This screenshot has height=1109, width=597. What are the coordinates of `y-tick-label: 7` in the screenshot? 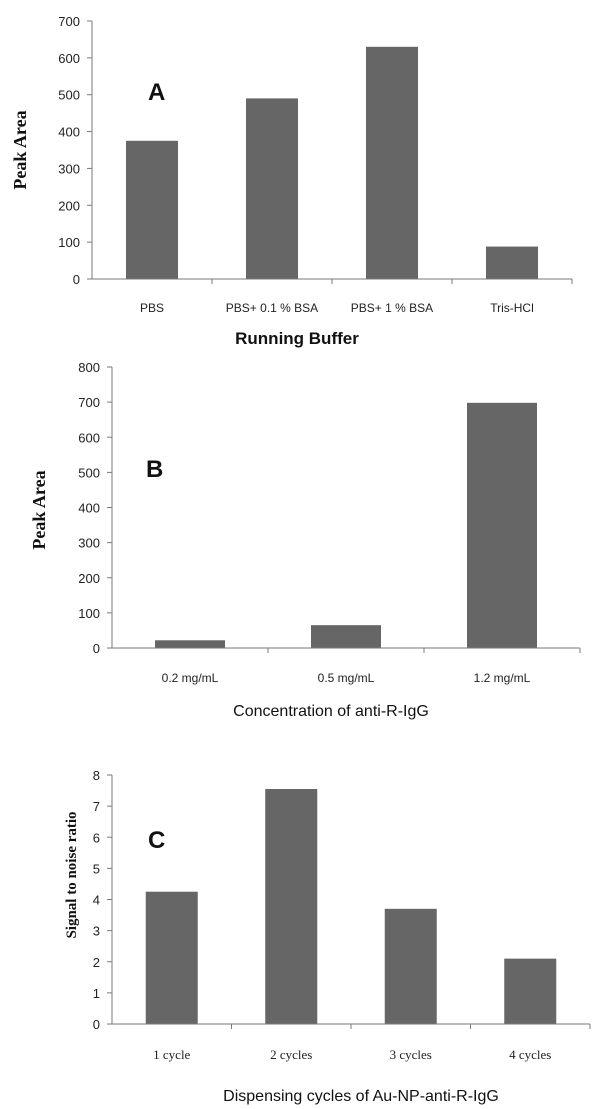 It's located at (96, 806).